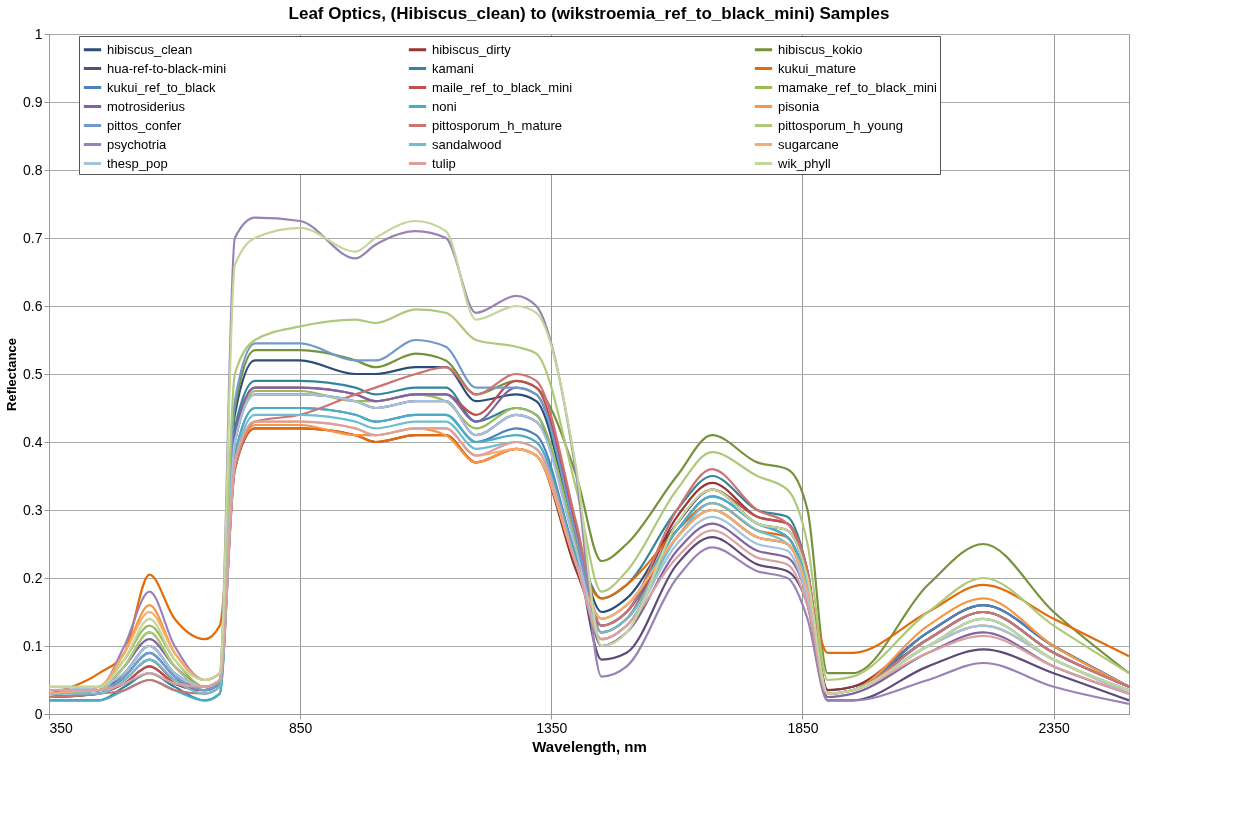  What do you see at coordinates (146, 106) in the screenshot?
I see `legend-label: motrosiderius` at bounding box center [146, 106].